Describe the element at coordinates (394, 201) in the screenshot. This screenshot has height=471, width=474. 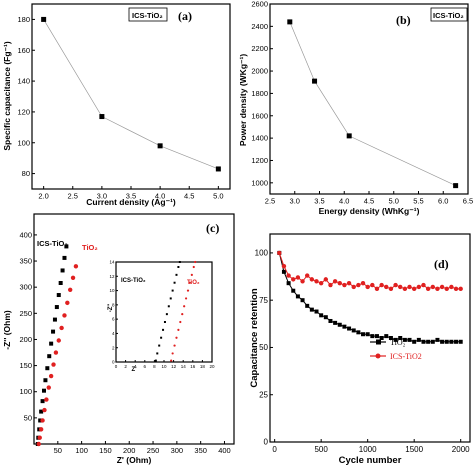
I see `x-tick-label: 5.0` at that location.